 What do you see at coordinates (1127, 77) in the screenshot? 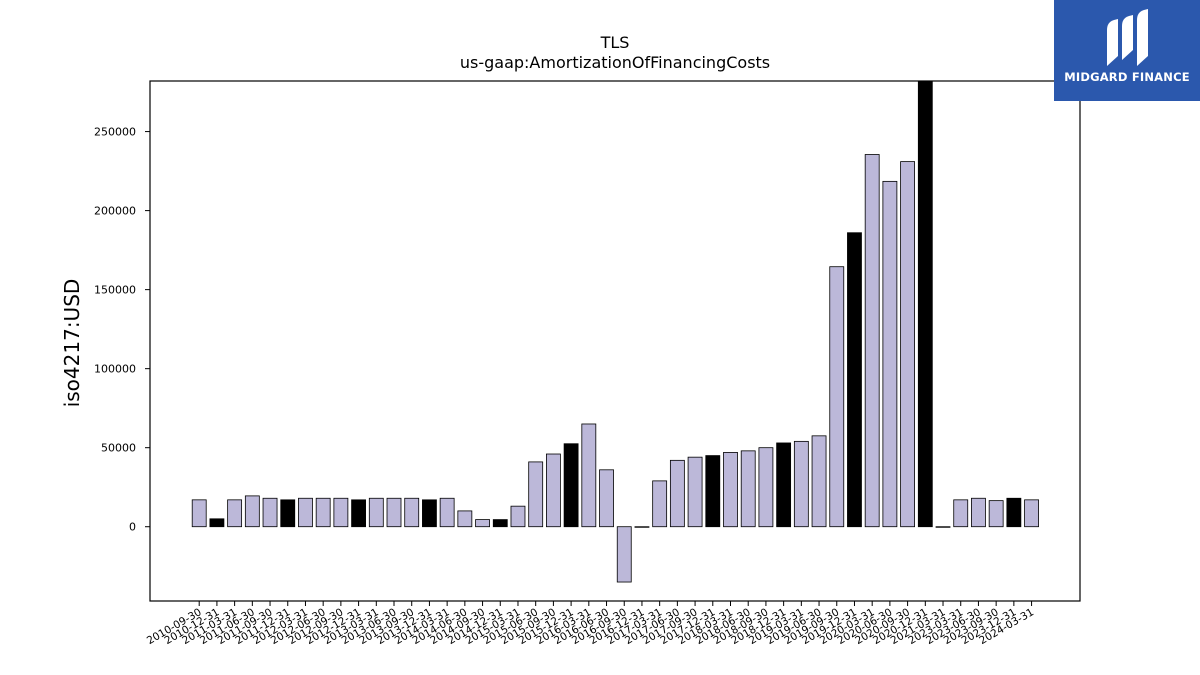
I see `logo-text: MIDGARD FINANCE` at bounding box center [1127, 77].